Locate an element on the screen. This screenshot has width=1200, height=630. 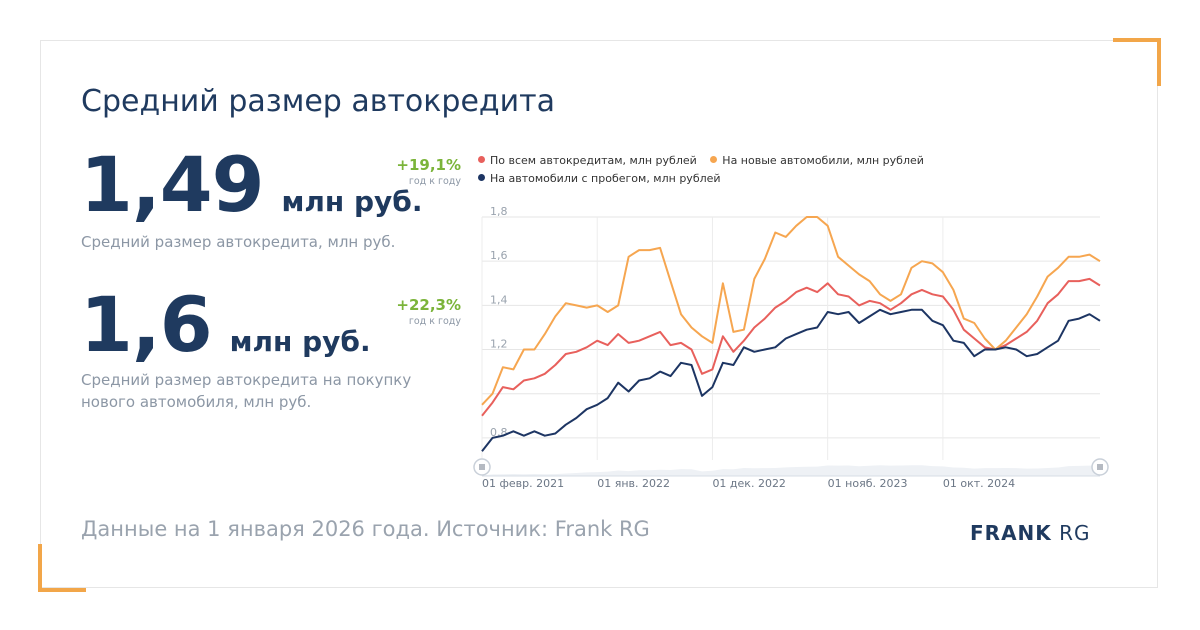
y-tick-label: 1,4 is located at coordinates (499, 299).